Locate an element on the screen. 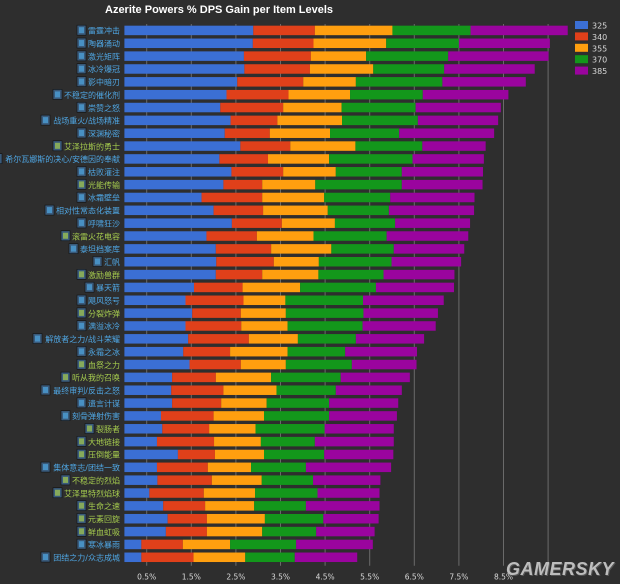  category-label: 枯败灌注 is located at coordinates (104, 172).